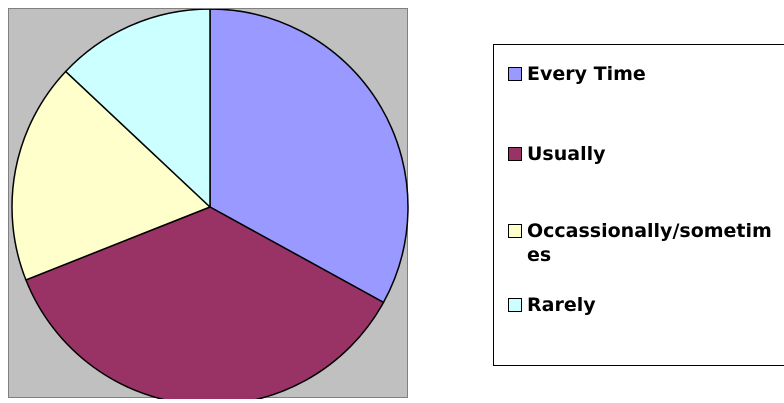 This screenshot has width=784, height=403. I want to click on legend-item-rarely: Rarely, so click(642, 305).